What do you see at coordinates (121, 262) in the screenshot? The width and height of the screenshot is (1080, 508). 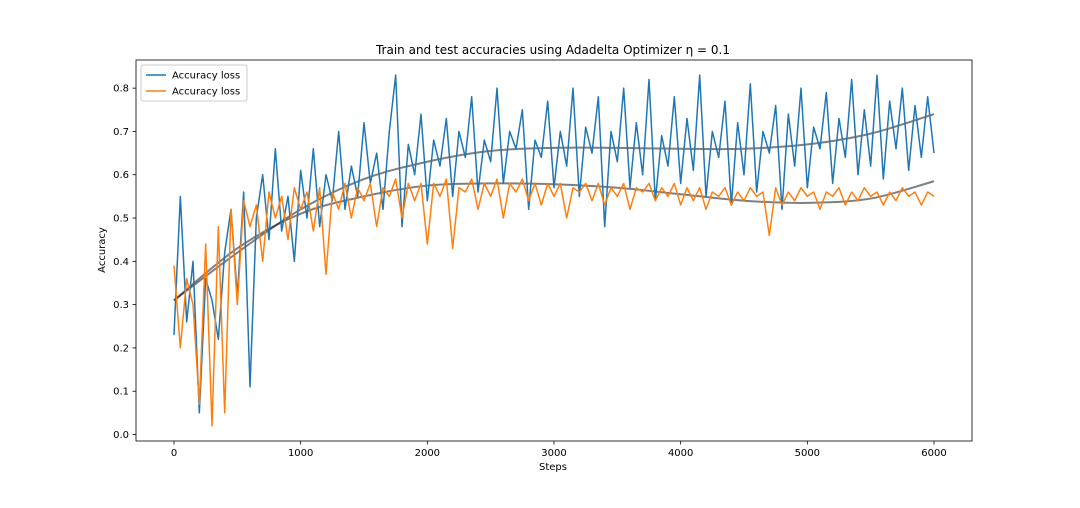 I see `y-tick-label: 0.4` at bounding box center [121, 262].